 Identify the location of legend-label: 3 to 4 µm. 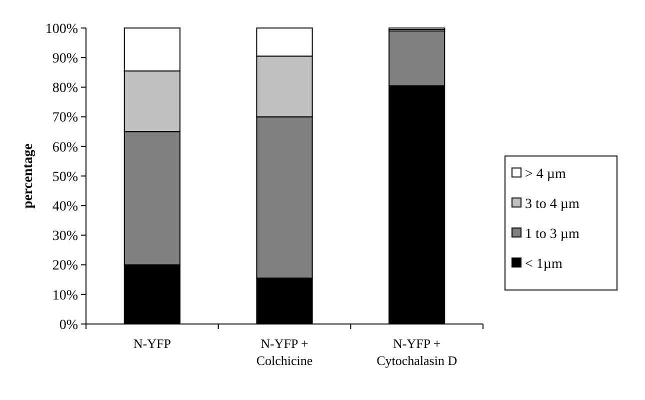
(552, 204).